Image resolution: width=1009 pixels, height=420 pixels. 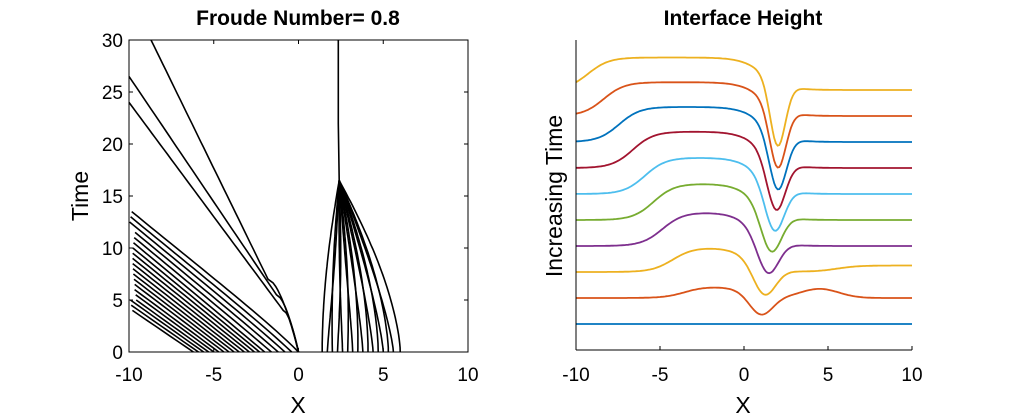 I want to click on y-tick-label: 15, so click(x=112, y=197).